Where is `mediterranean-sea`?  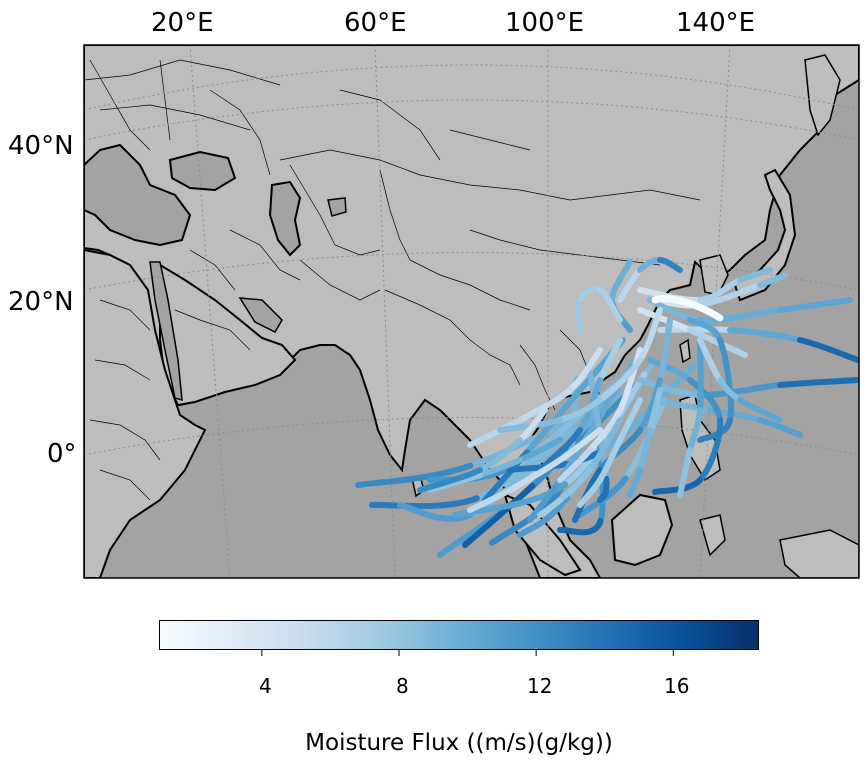
mediterranean-sea is located at coordinates (138, 195).